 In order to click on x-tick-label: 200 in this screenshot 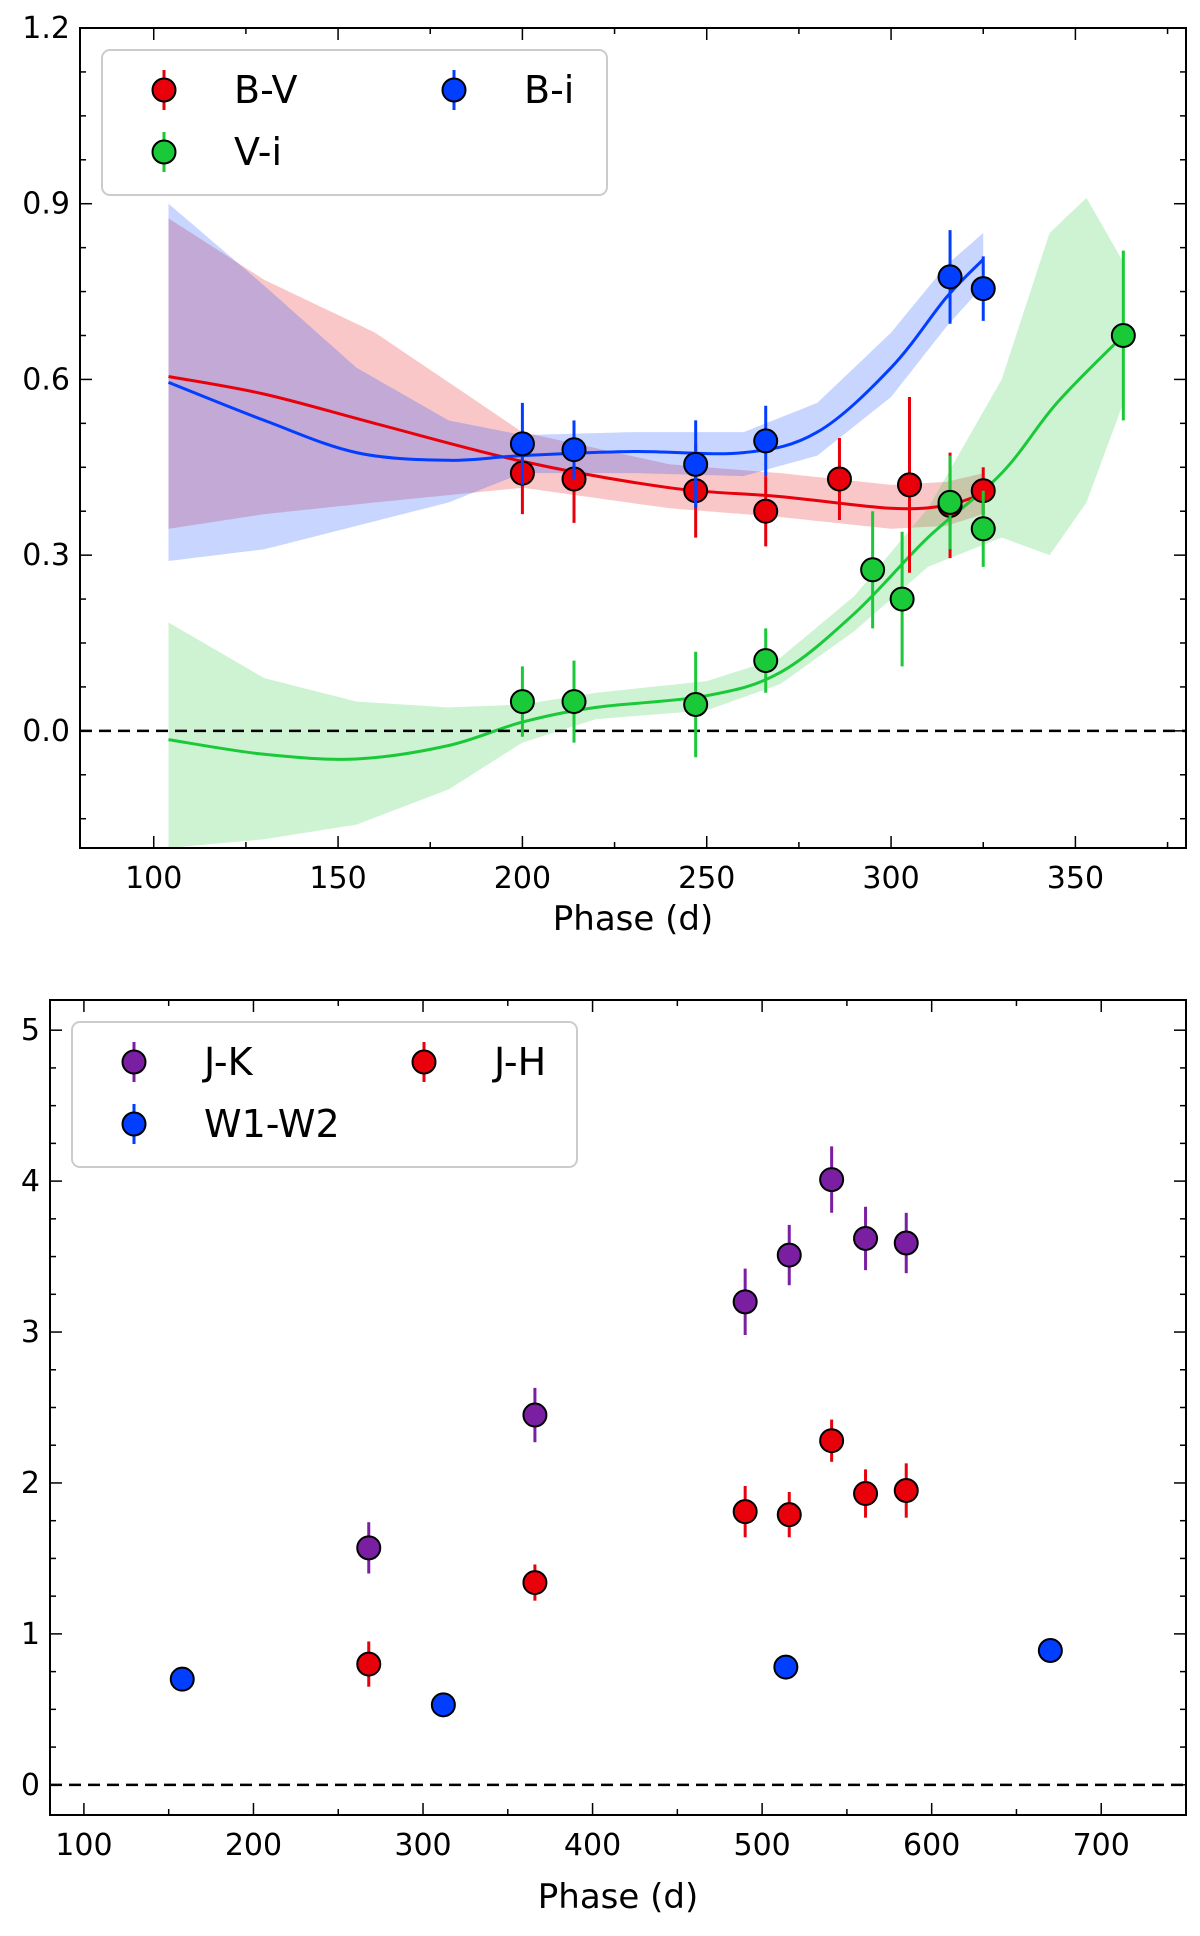, I will do `click(522, 878)`.